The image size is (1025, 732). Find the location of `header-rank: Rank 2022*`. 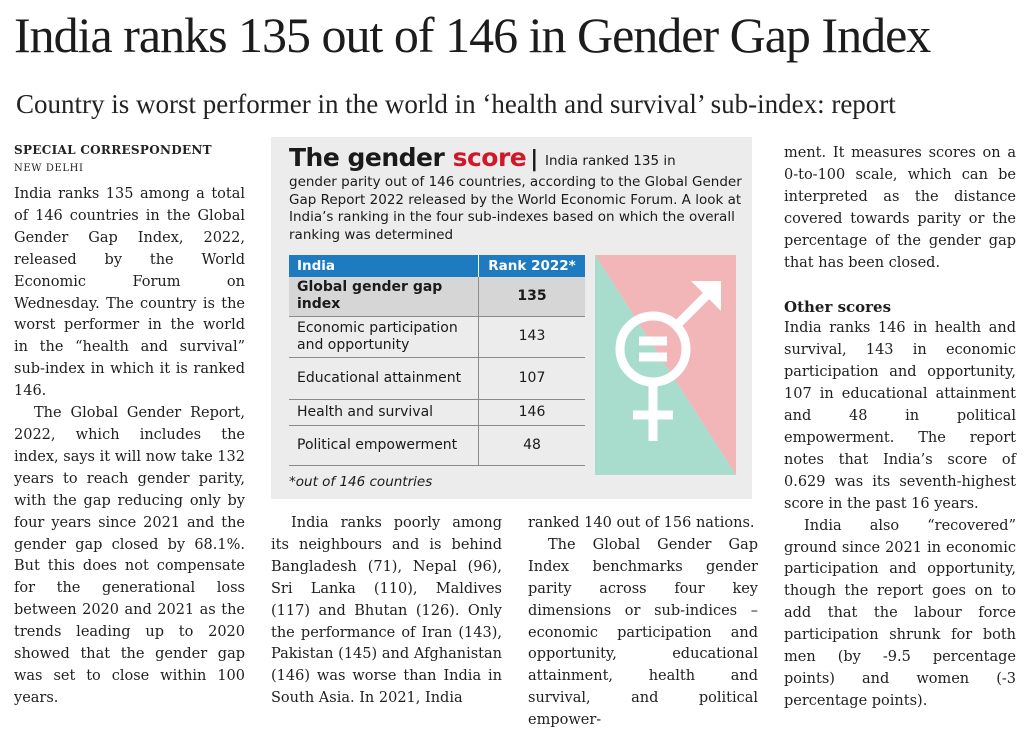

header-rank: Rank 2022* is located at coordinates (531, 266).